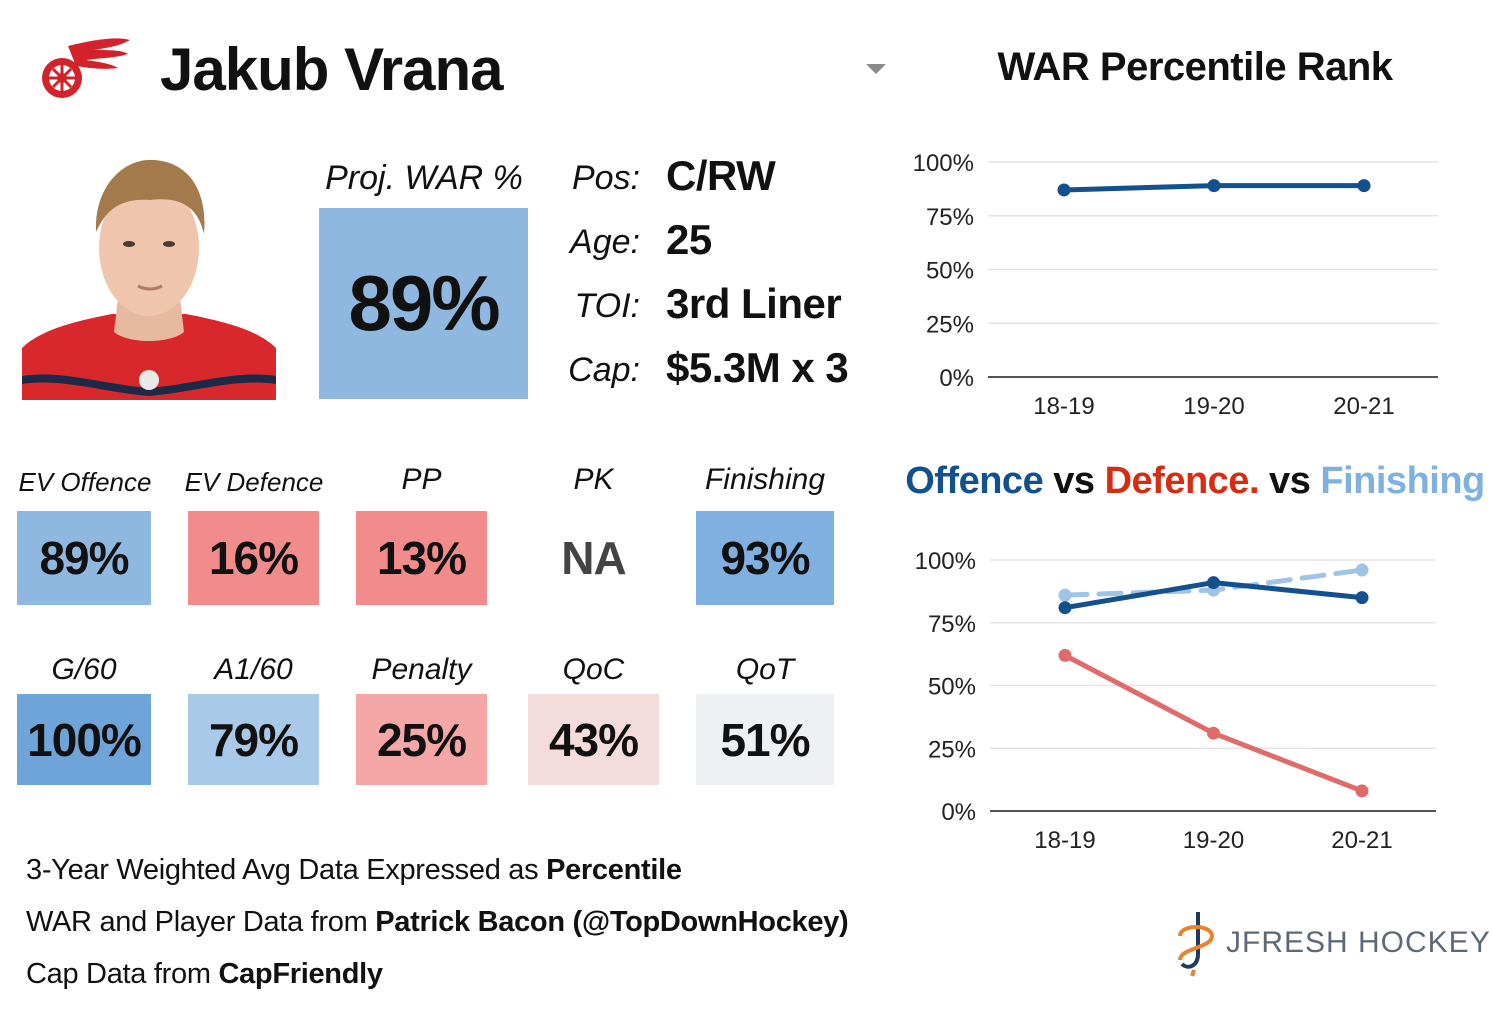 The height and width of the screenshot is (1014, 1492). Describe the element at coordinates (593, 479) in the screenshot. I see `pk-label: PK` at that location.